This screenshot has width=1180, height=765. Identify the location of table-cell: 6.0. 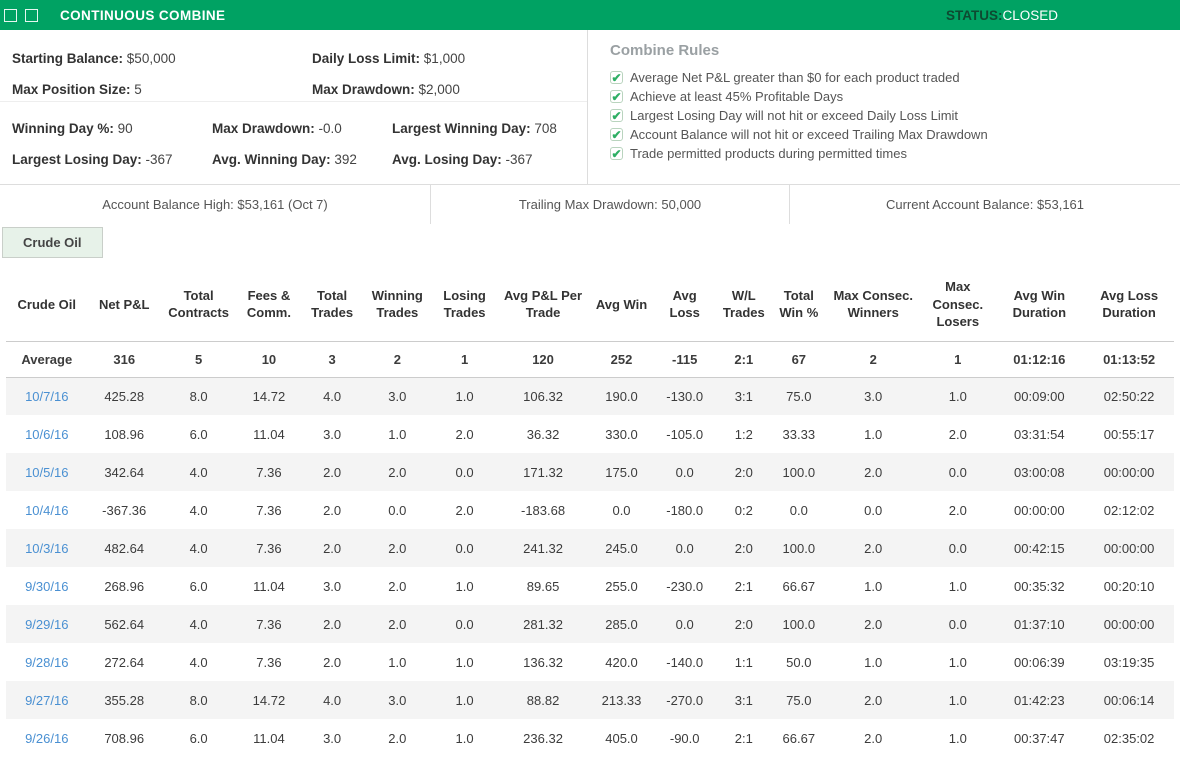
(198, 586).